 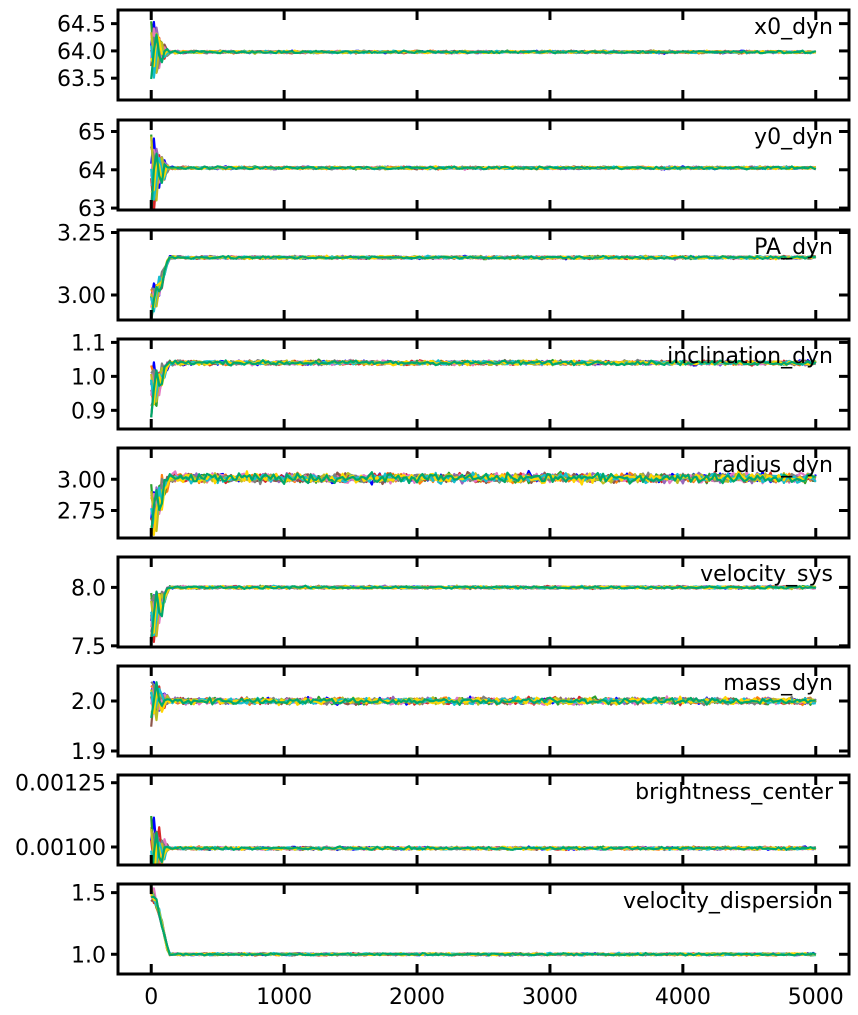 What do you see at coordinates (60, 784) in the screenshot?
I see `y-tick-label: 0.00125` at bounding box center [60, 784].